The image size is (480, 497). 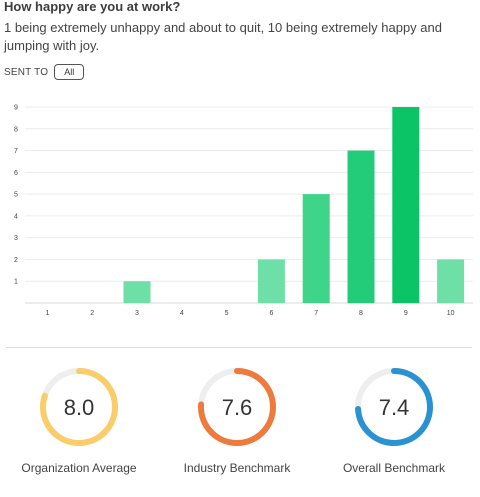 What do you see at coordinates (79, 468) in the screenshot?
I see `gauge-label: Organization Average` at bounding box center [79, 468].